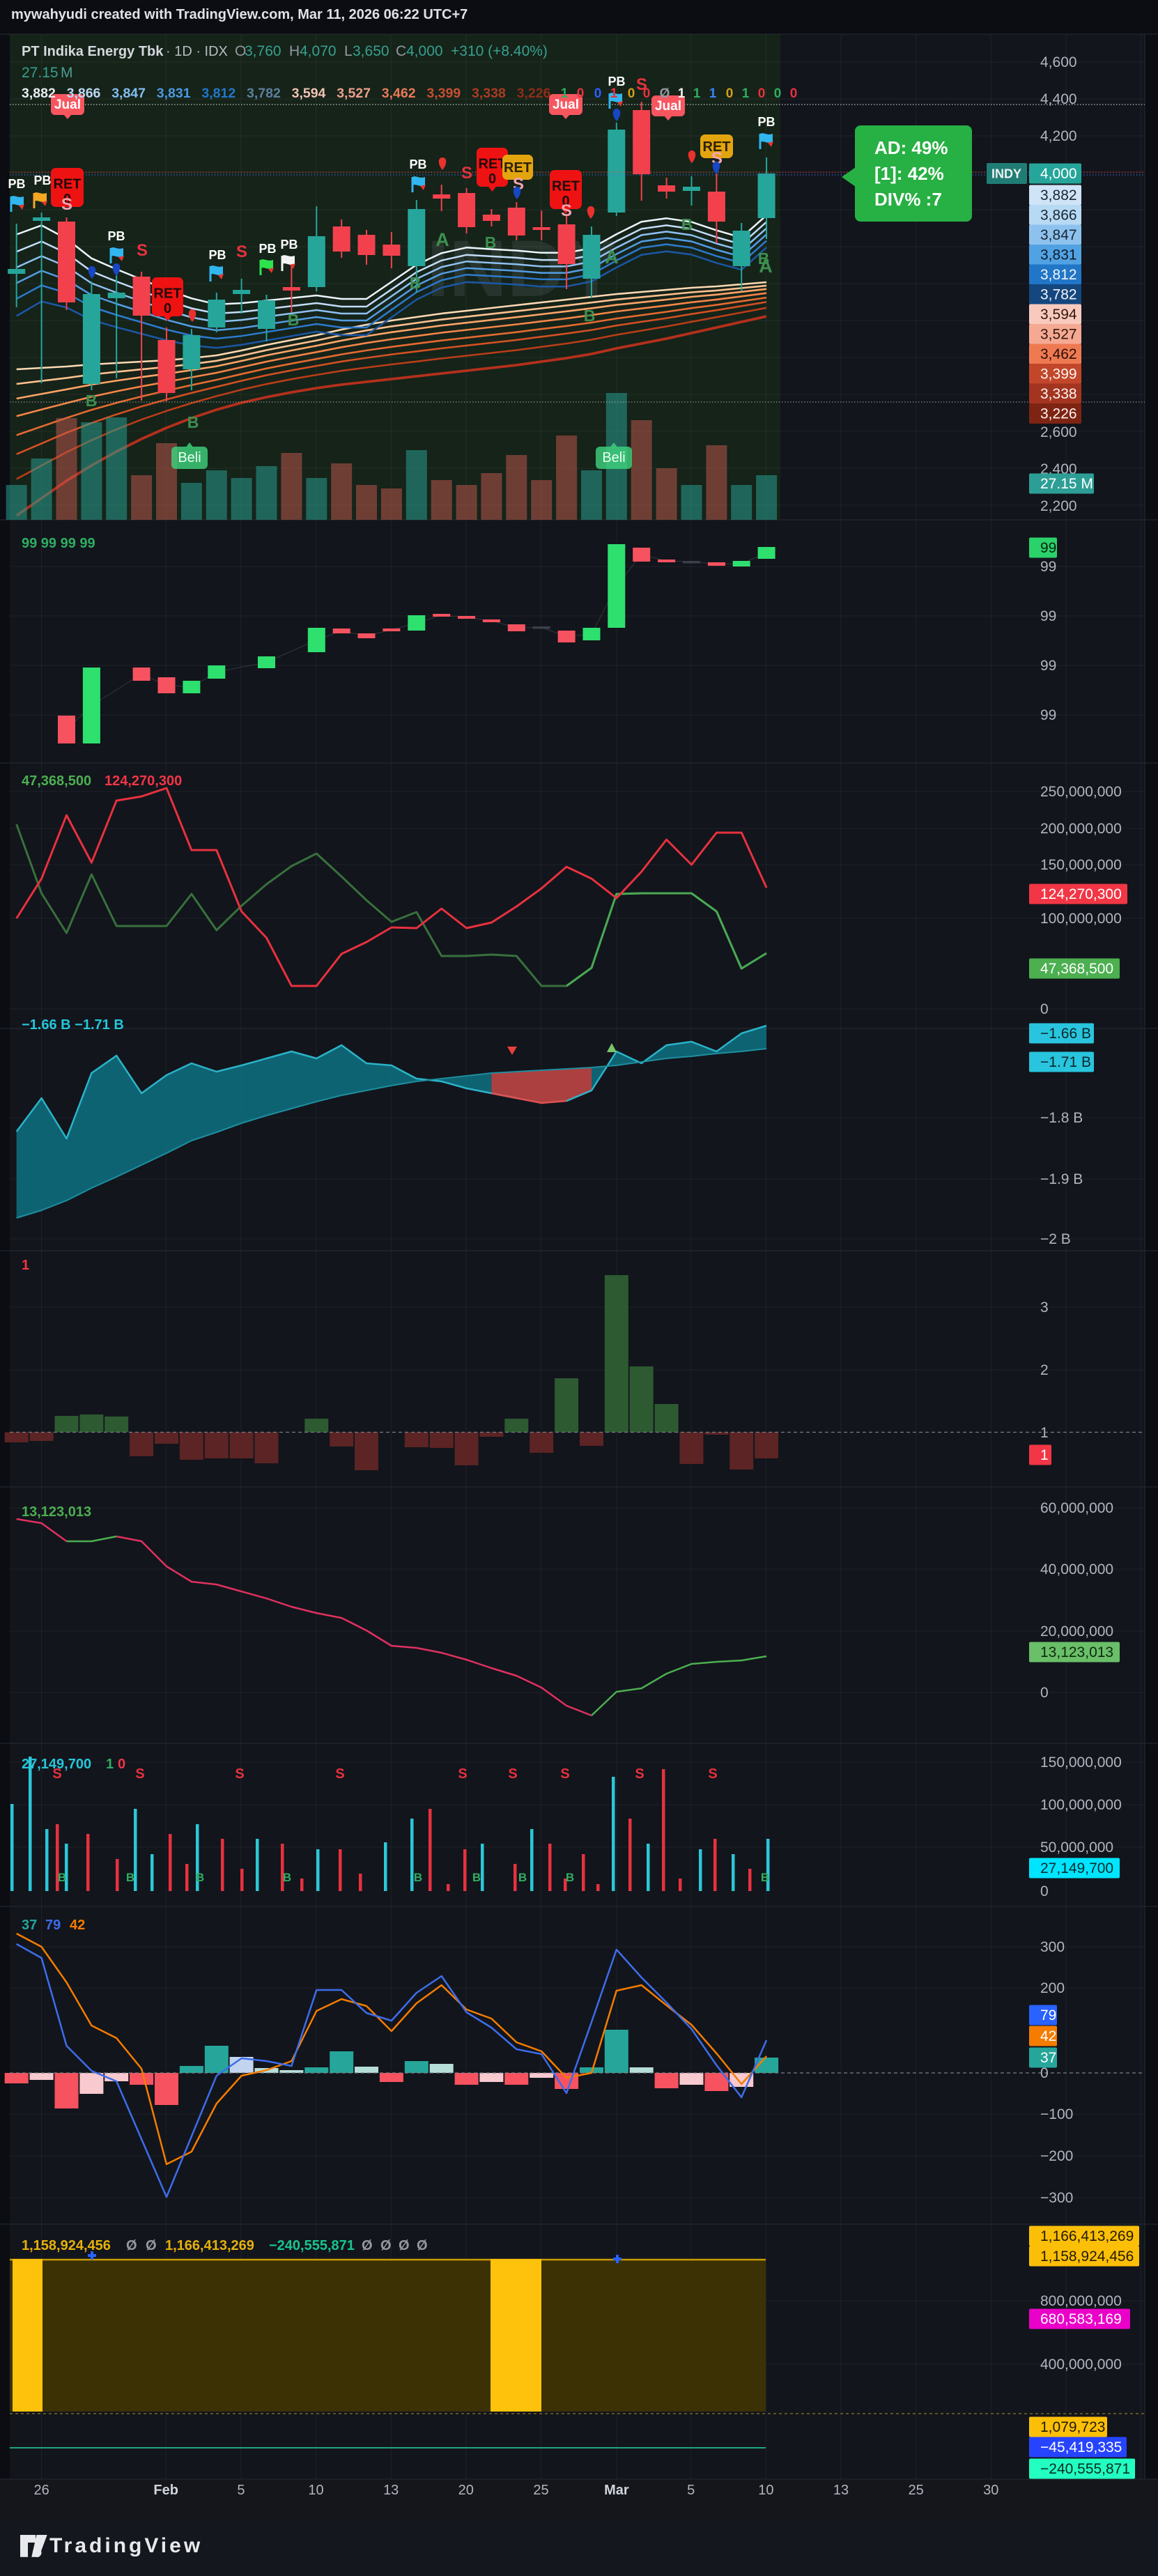 This screenshot has height=2576, width=1158. I want to click on svg-text: −45,419,335, so click(1081, 2447).